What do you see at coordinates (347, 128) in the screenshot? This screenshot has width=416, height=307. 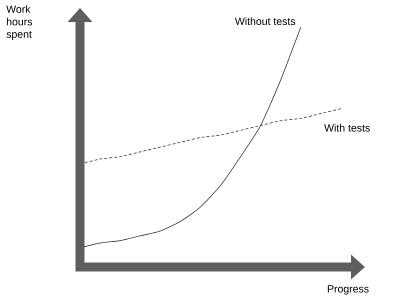 I see `series-label: With tests` at bounding box center [347, 128].